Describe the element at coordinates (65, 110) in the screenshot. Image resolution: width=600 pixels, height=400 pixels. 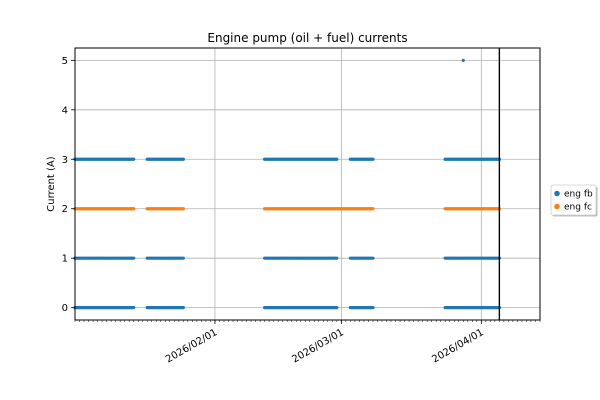
I see `y-tick-label: 4` at that location.